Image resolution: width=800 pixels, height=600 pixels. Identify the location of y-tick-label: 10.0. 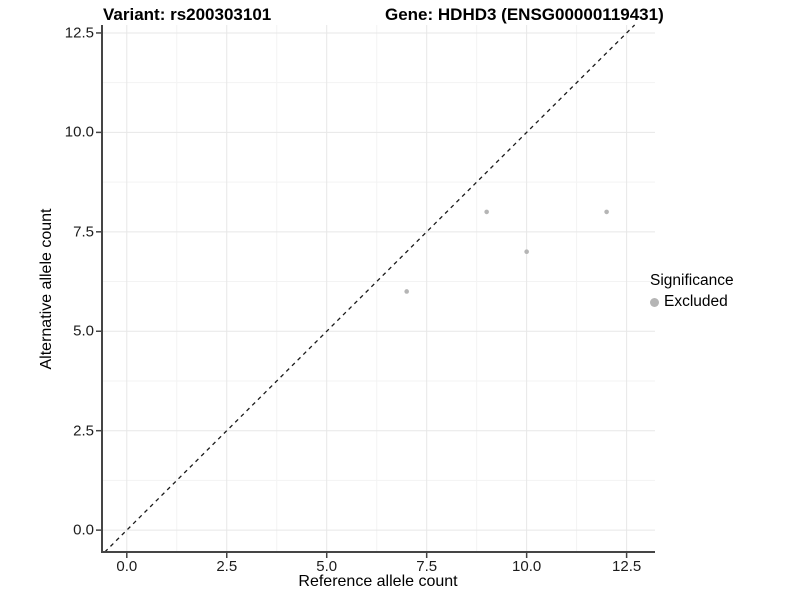
(79, 132).